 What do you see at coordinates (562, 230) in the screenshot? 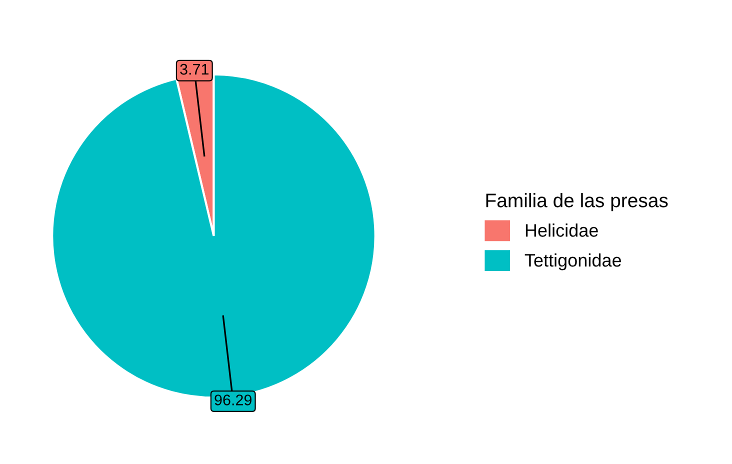
I see `legend-label: Helicidae` at bounding box center [562, 230].